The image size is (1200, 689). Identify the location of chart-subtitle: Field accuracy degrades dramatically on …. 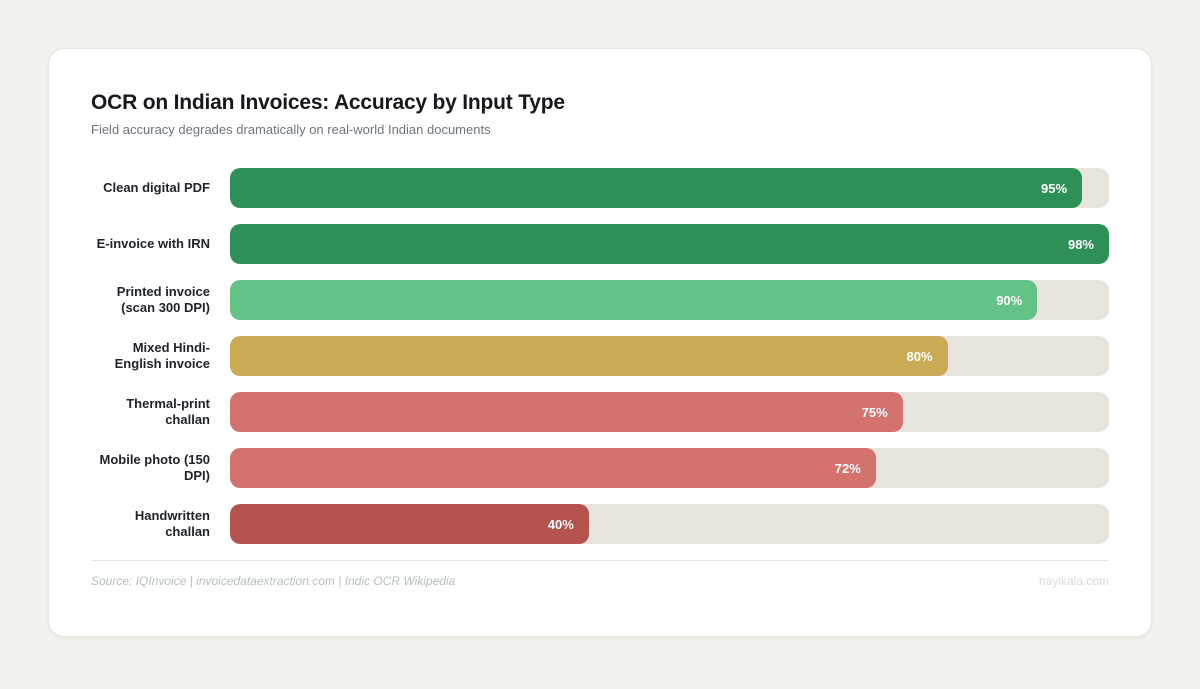
(291, 129).